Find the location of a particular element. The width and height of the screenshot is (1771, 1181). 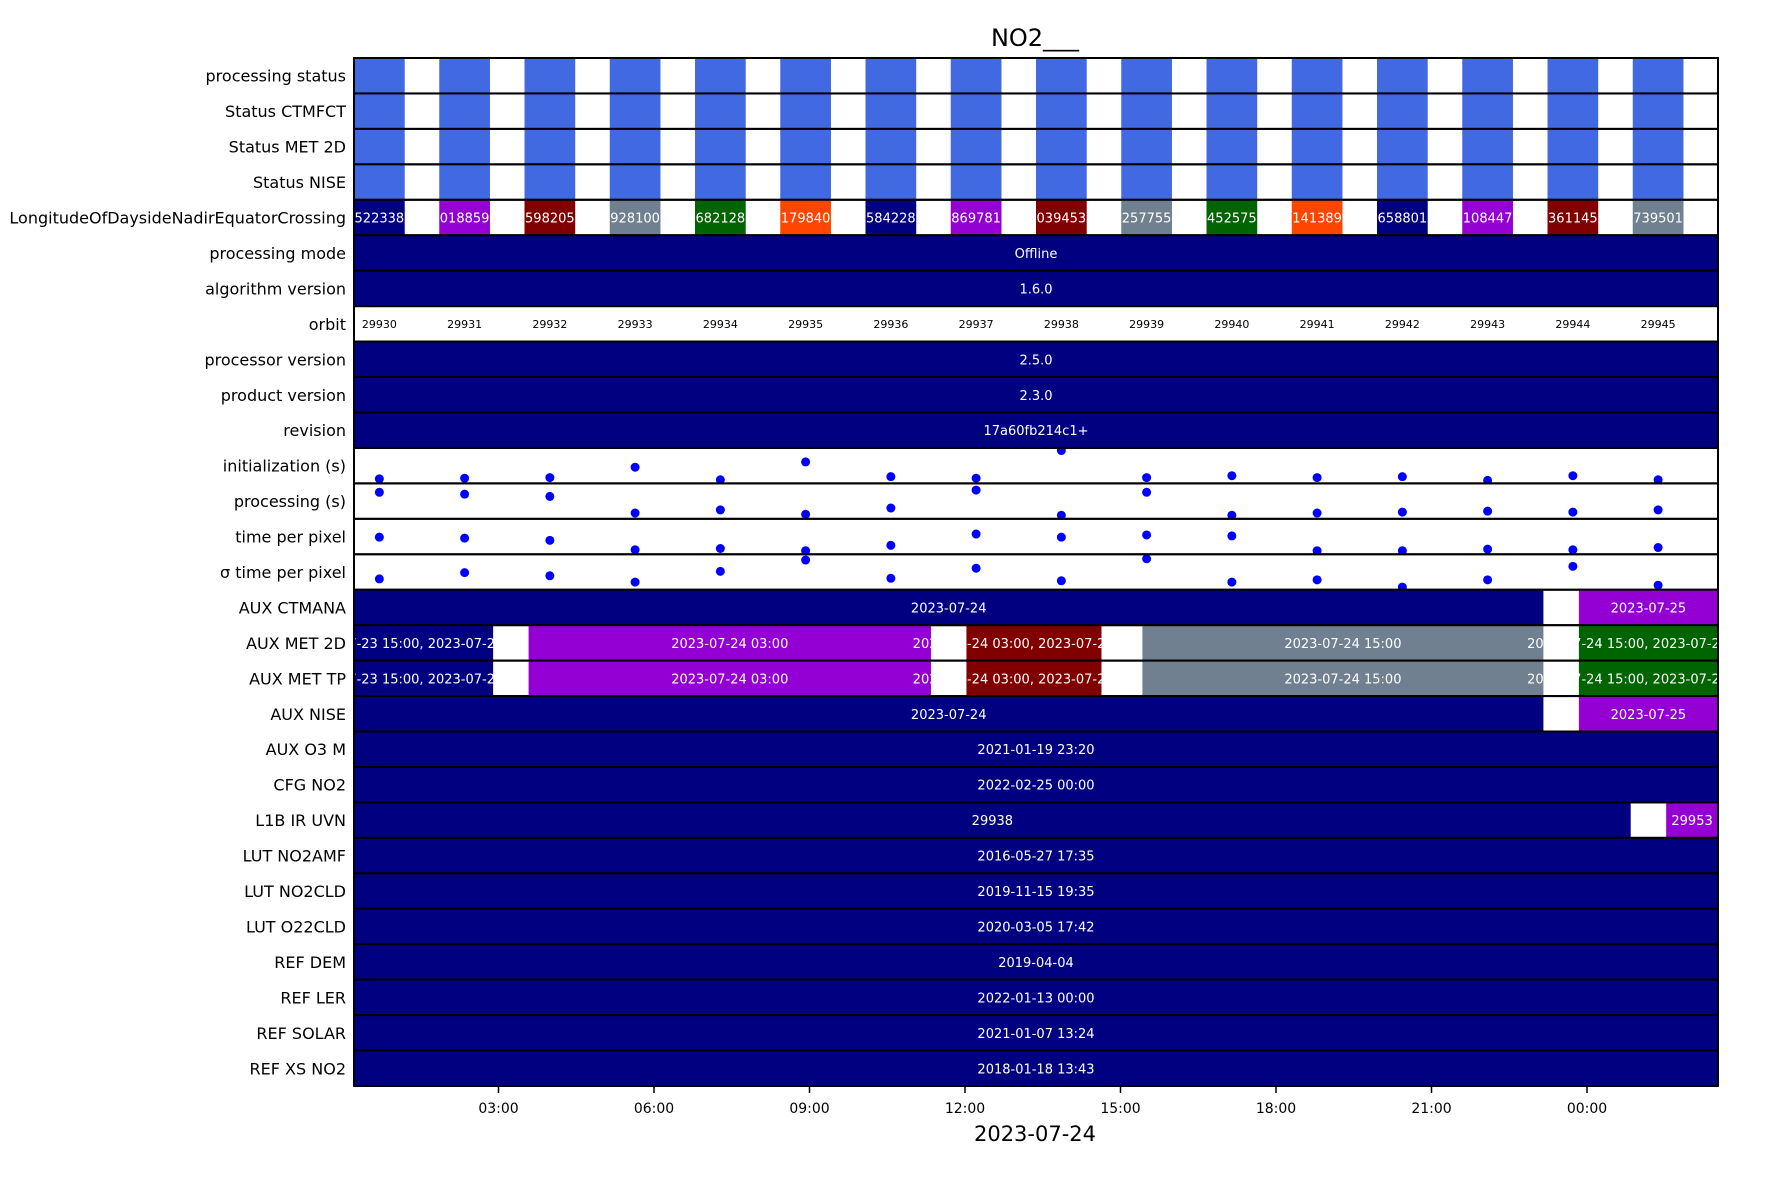

orbit-number: 29945 is located at coordinates (1658, 324).